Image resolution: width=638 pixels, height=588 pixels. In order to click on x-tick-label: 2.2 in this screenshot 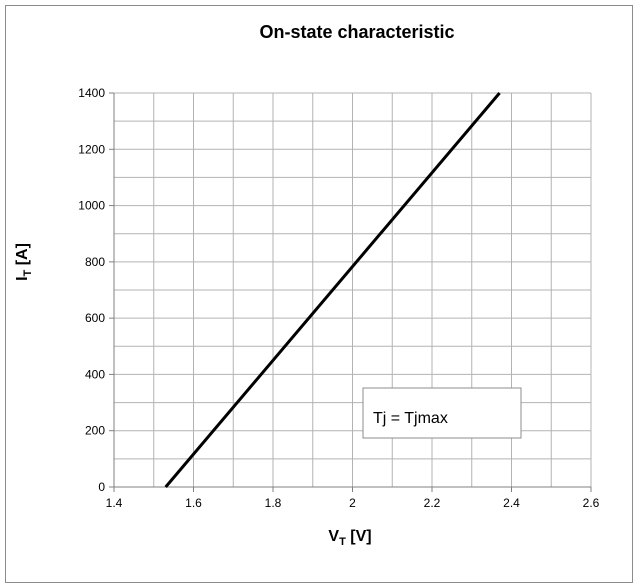, I will do `click(432, 503)`.